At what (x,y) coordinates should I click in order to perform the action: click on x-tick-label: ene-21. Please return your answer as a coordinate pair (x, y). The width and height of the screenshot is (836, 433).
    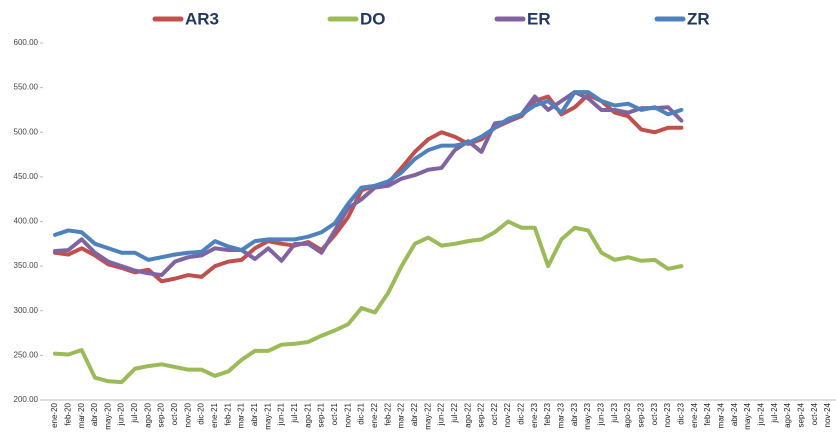
    Looking at the image, I should click on (214, 414).